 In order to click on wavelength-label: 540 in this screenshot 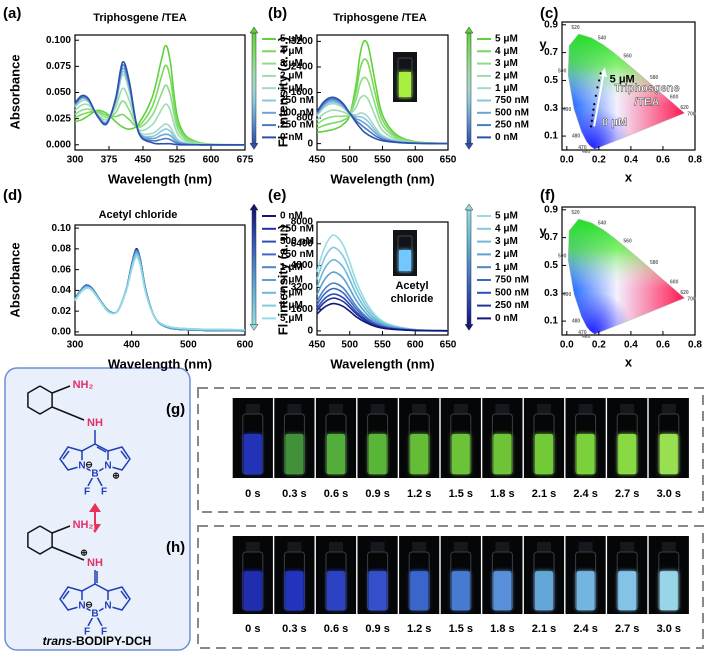, I will do `click(602, 224)`.